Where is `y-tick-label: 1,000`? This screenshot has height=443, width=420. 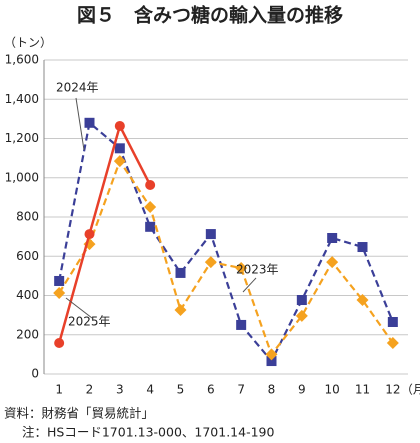 y-tick-label: 1,000 is located at coordinates (22, 177).